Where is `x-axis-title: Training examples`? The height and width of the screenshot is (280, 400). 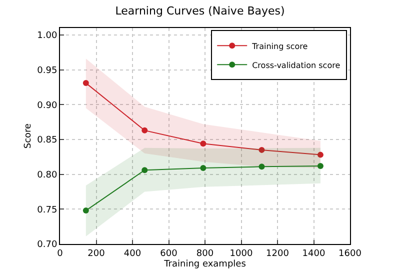 x-axis-title: Training examples is located at coordinates (204, 265).